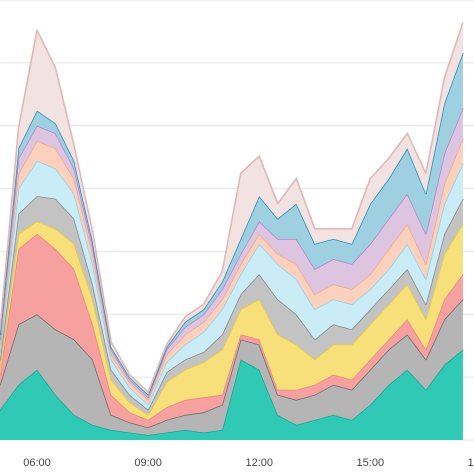  What do you see at coordinates (259, 463) in the screenshot?
I see `x-tick-label-2: 12:00` at bounding box center [259, 463].